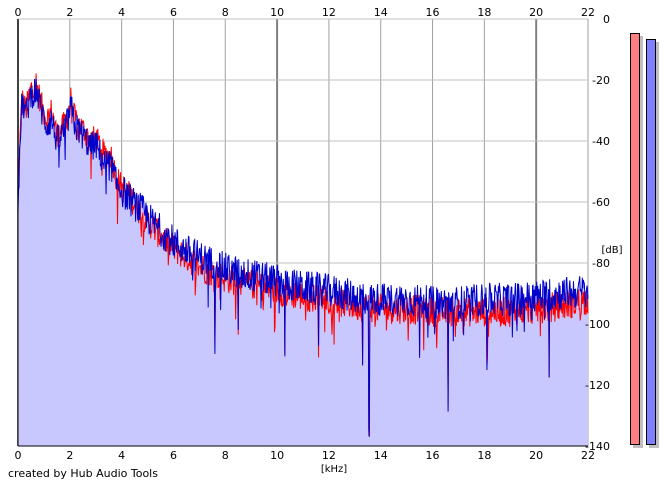  Describe the element at coordinates (484, 455) in the screenshot. I see `x-tick-label-bottom: 18` at that location.